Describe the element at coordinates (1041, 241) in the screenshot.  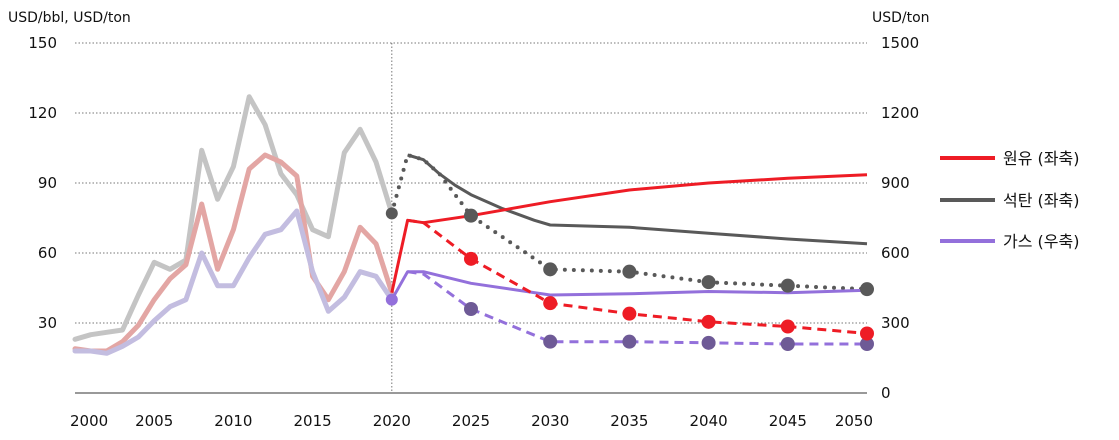
I see `legend-label-gas: 가스 (우축)` at that location.